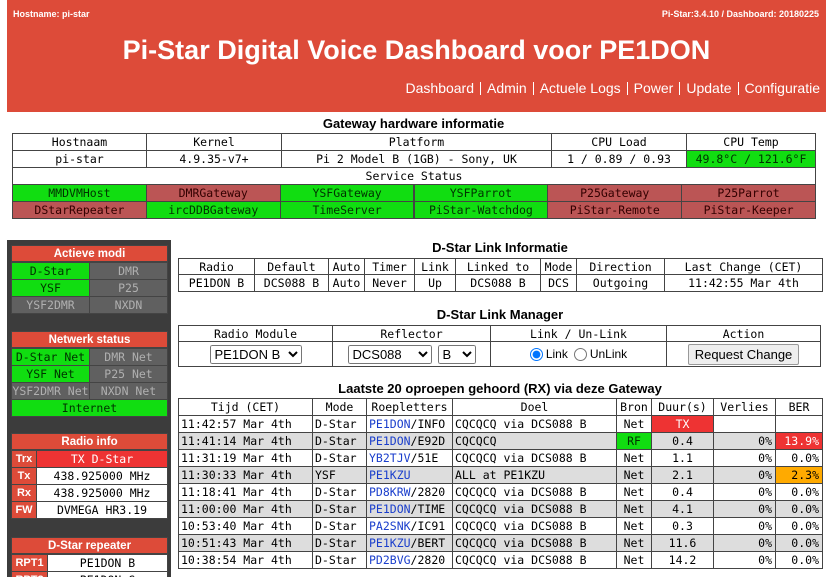  I want to click on hardware-header: CPU Temp, so click(751, 142).